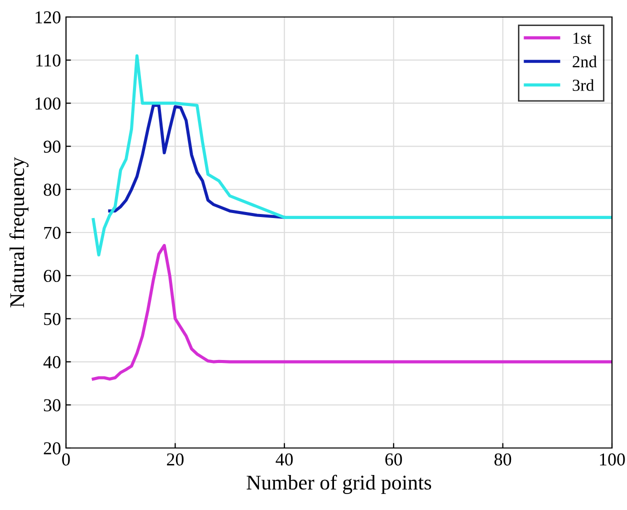  I want to click on y-tick-label: 90, so click(52, 146).